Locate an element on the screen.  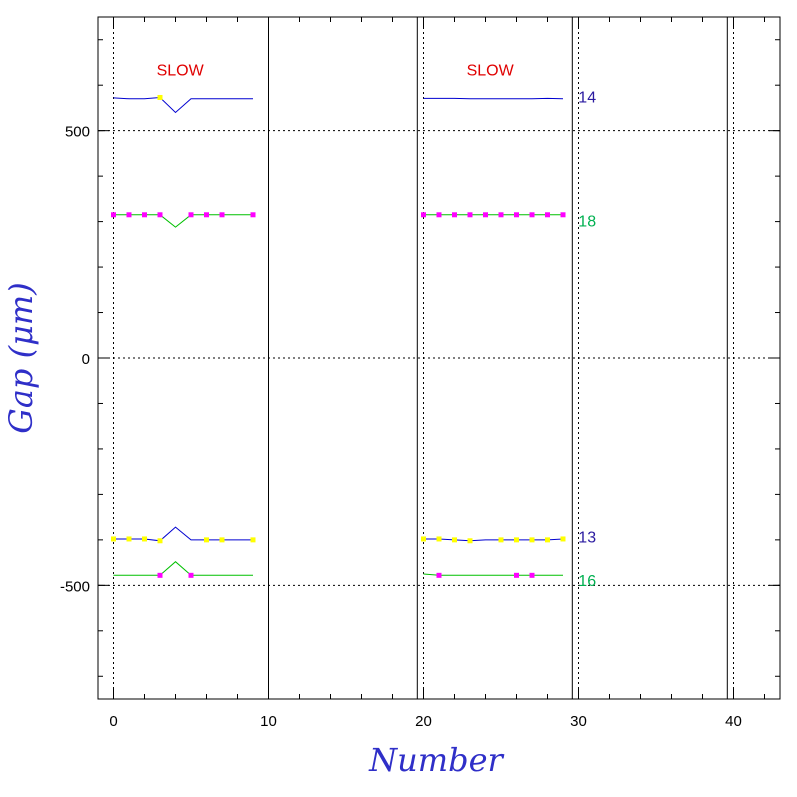
series-18: 18 is located at coordinates (353, 221).